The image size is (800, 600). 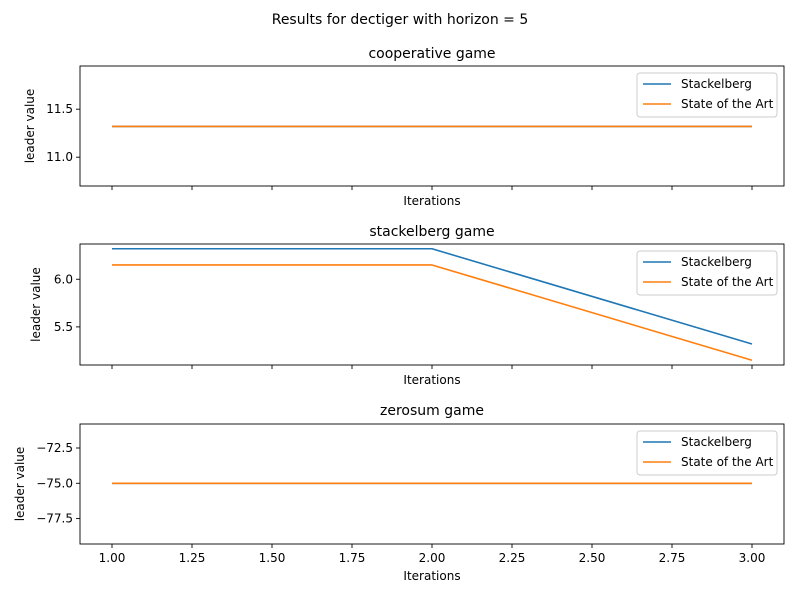 I want to click on x-tick-label: 1.75, so click(x=352, y=558).